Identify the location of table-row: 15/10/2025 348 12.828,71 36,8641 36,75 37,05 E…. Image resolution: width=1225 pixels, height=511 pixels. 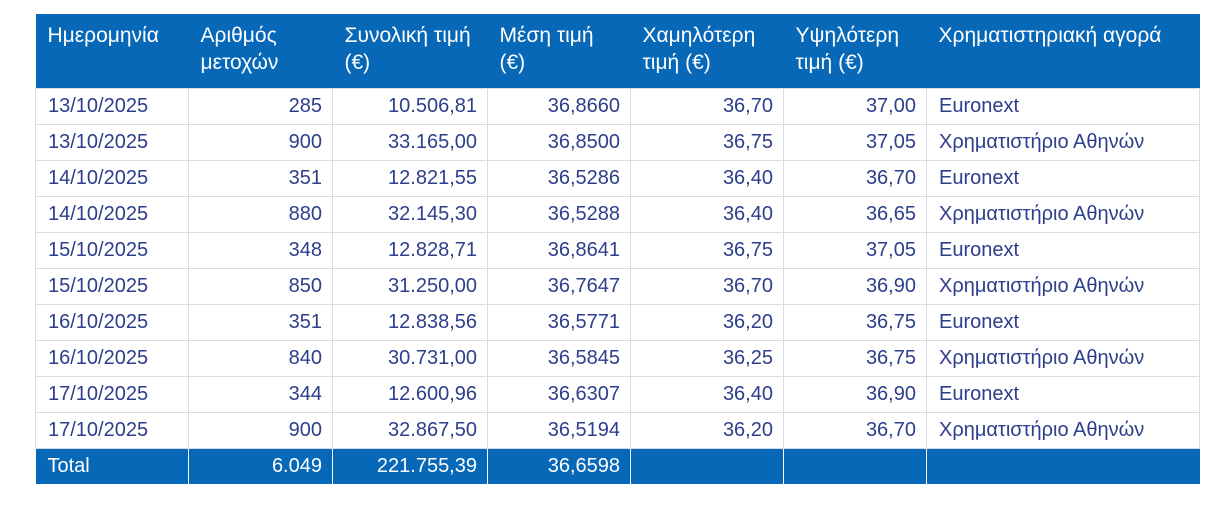
(617, 250).